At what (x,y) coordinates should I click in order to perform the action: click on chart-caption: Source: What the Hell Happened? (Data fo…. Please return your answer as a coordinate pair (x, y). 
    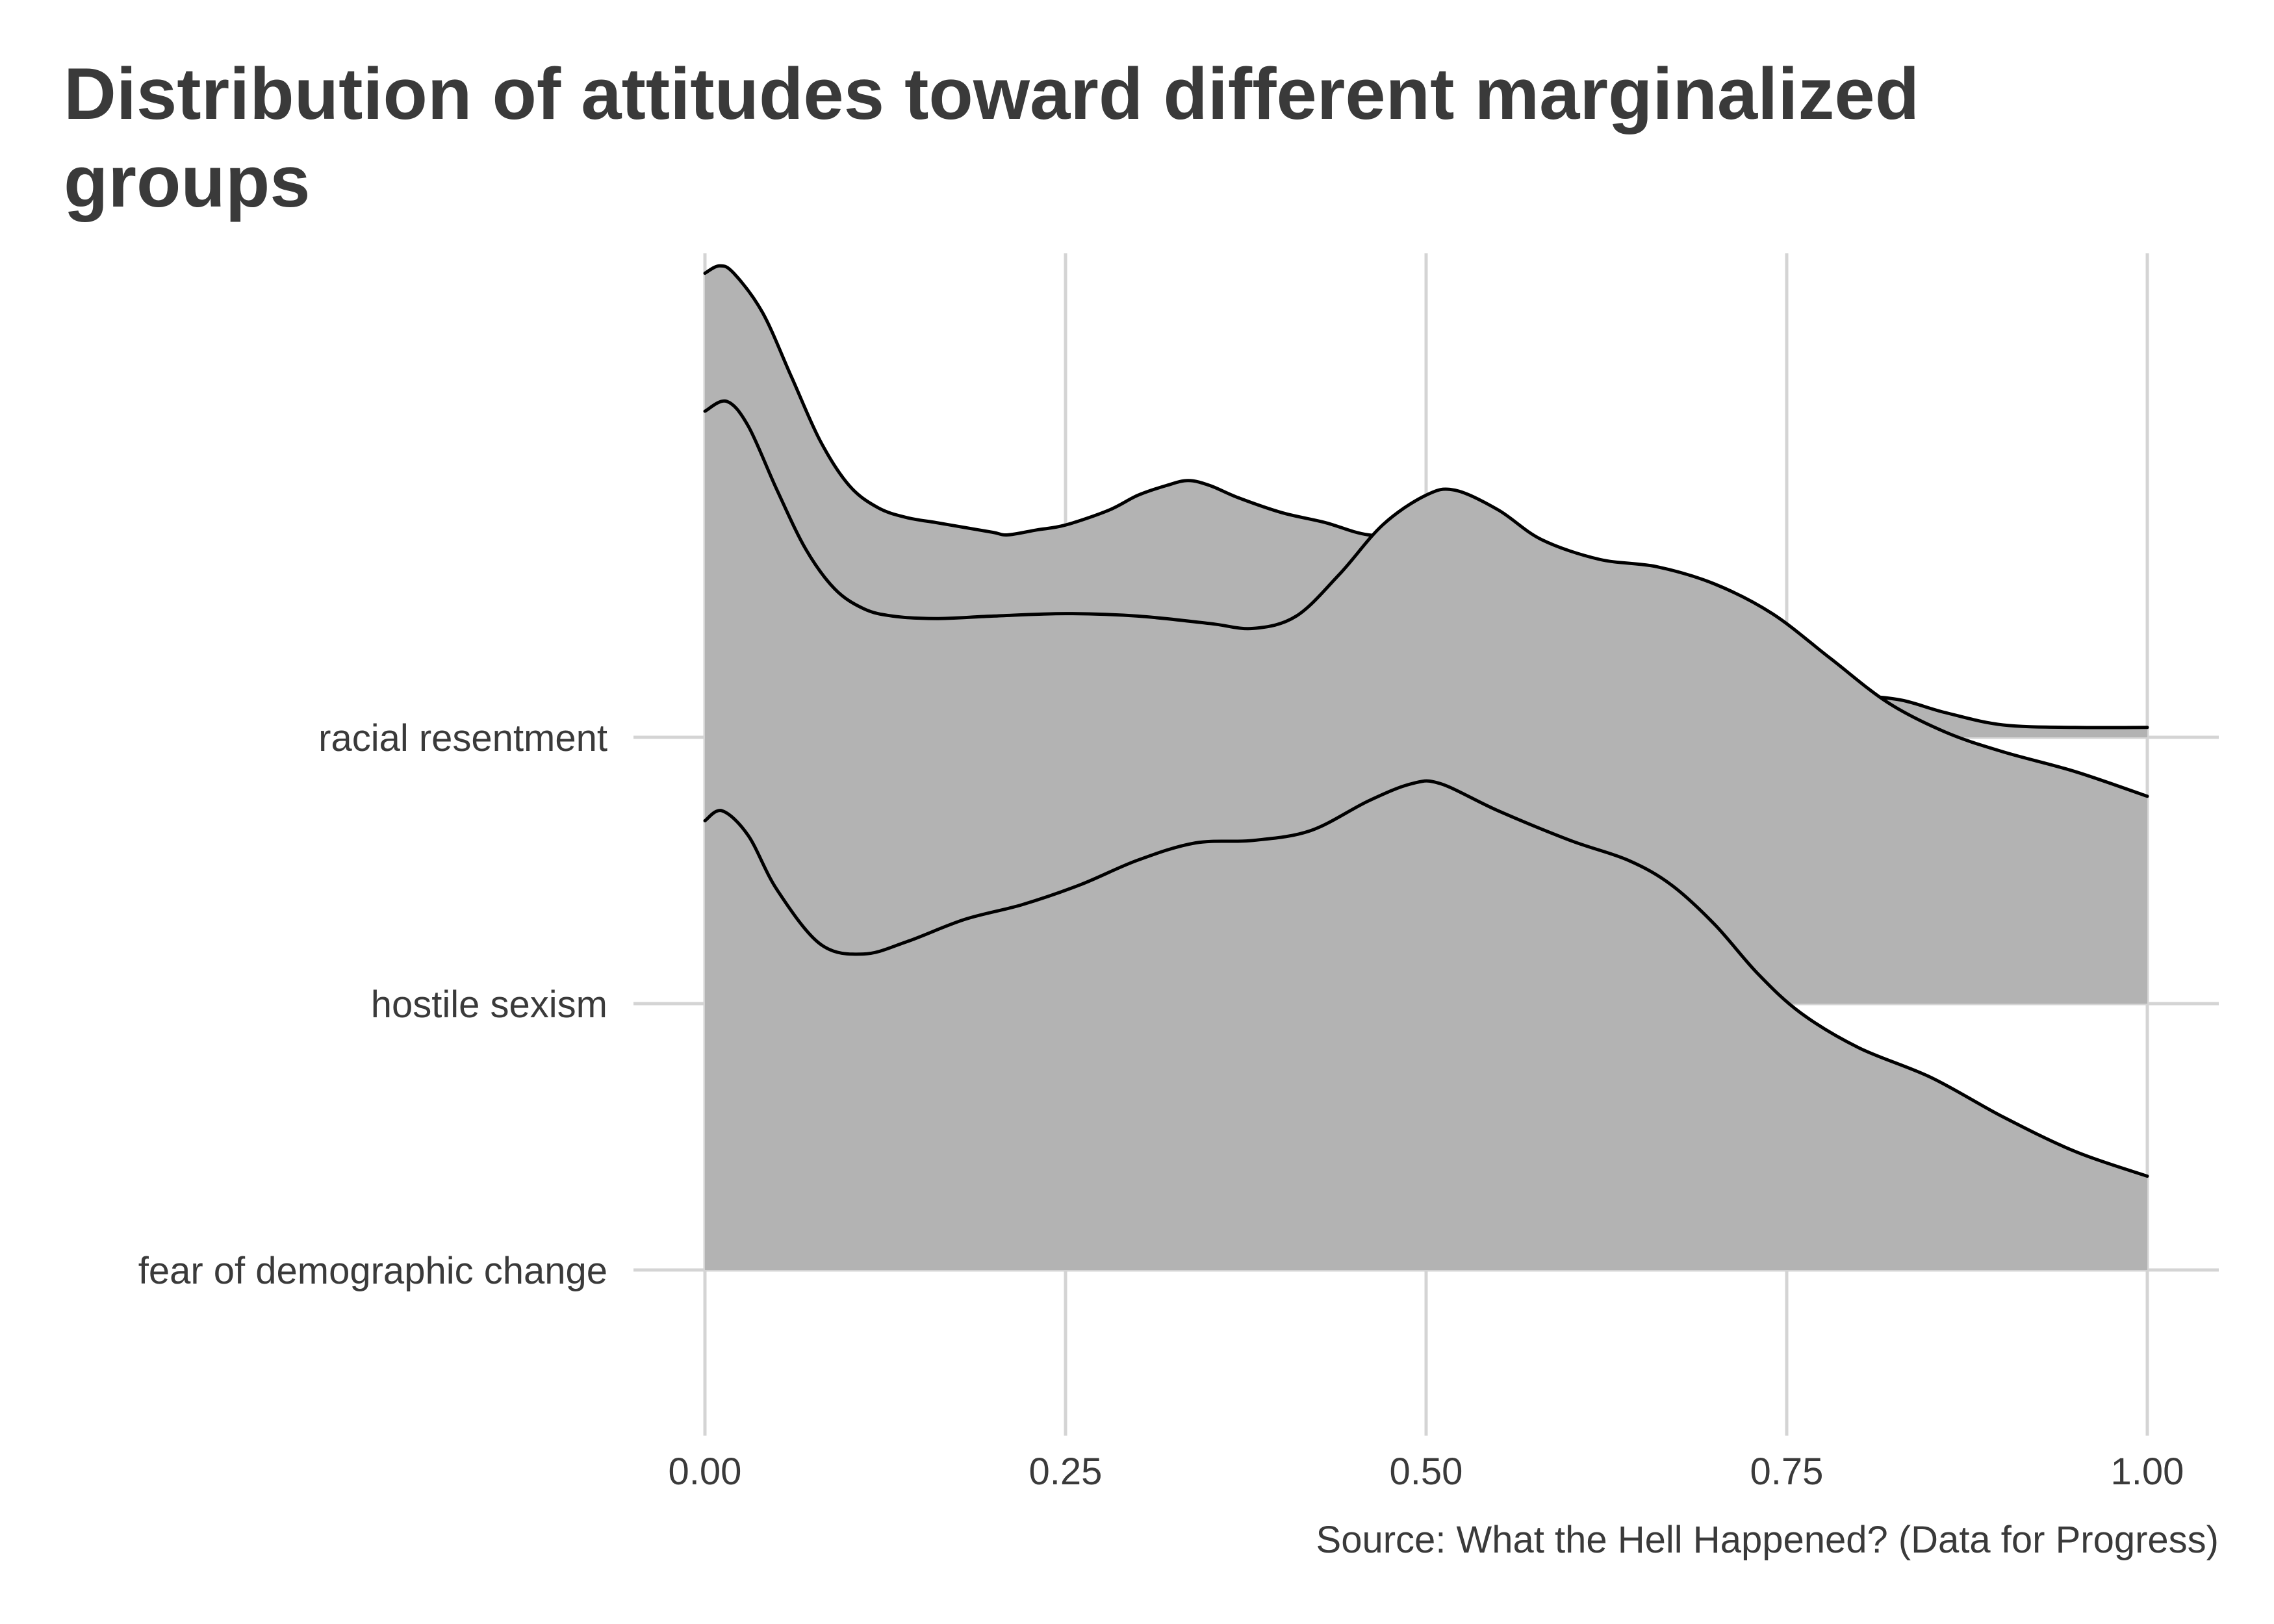
    Looking at the image, I should click on (1767, 1540).